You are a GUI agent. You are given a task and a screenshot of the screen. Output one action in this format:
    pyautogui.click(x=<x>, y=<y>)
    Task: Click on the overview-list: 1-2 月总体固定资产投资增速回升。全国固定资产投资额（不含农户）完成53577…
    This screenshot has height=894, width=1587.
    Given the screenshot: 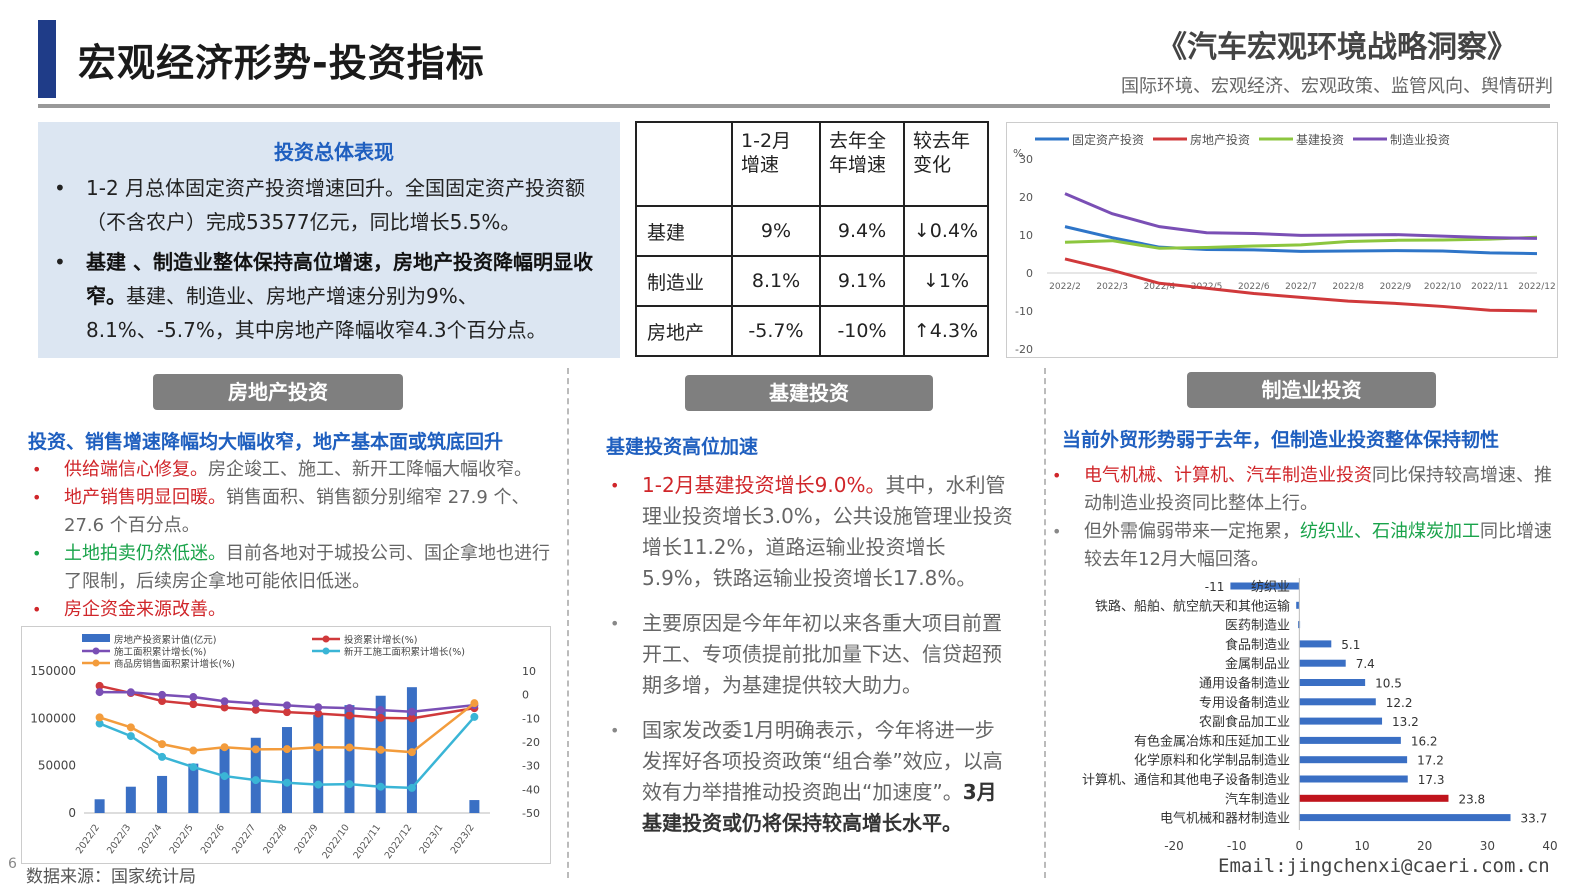 What is the action you would take?
    pyautogui.click(x=327, y=259)
    